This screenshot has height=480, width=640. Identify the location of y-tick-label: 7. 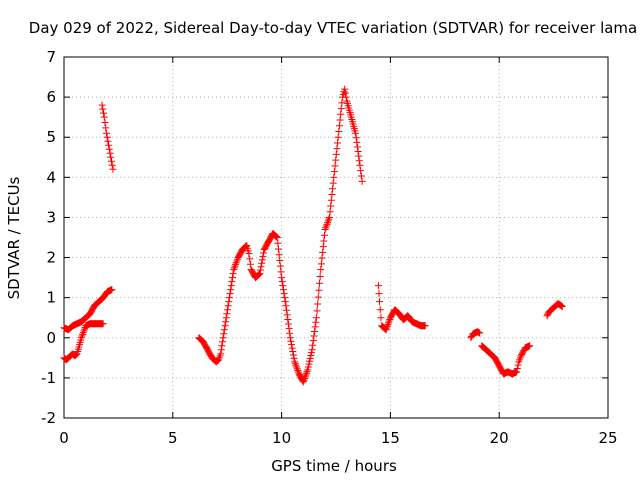
(51, 57).